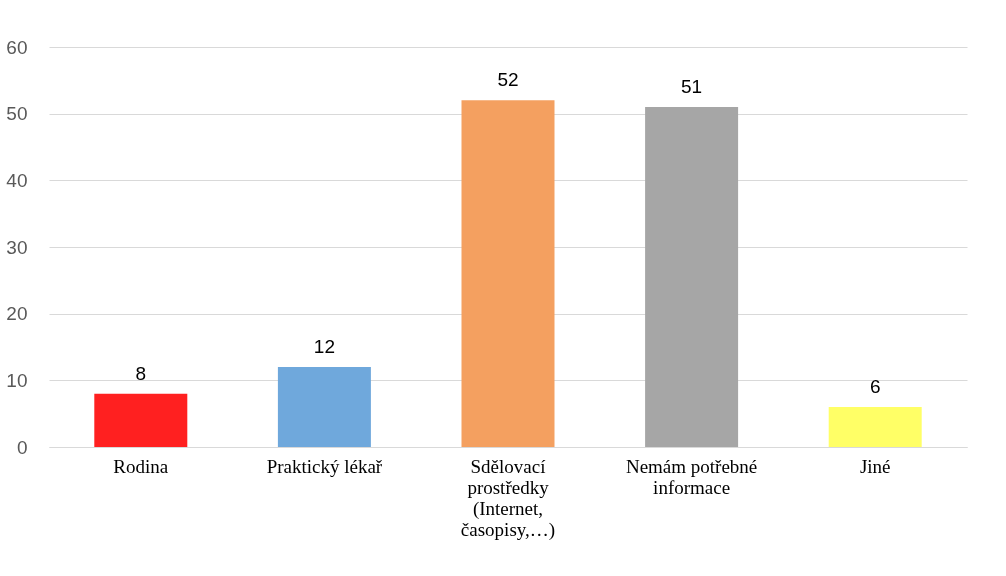 The height and width of the screenshot is (576, 1006). What do you see at coordinates (17, 314) in the screenshot?
I see `y-tick-label: 20` at bounding box center [17, 314].